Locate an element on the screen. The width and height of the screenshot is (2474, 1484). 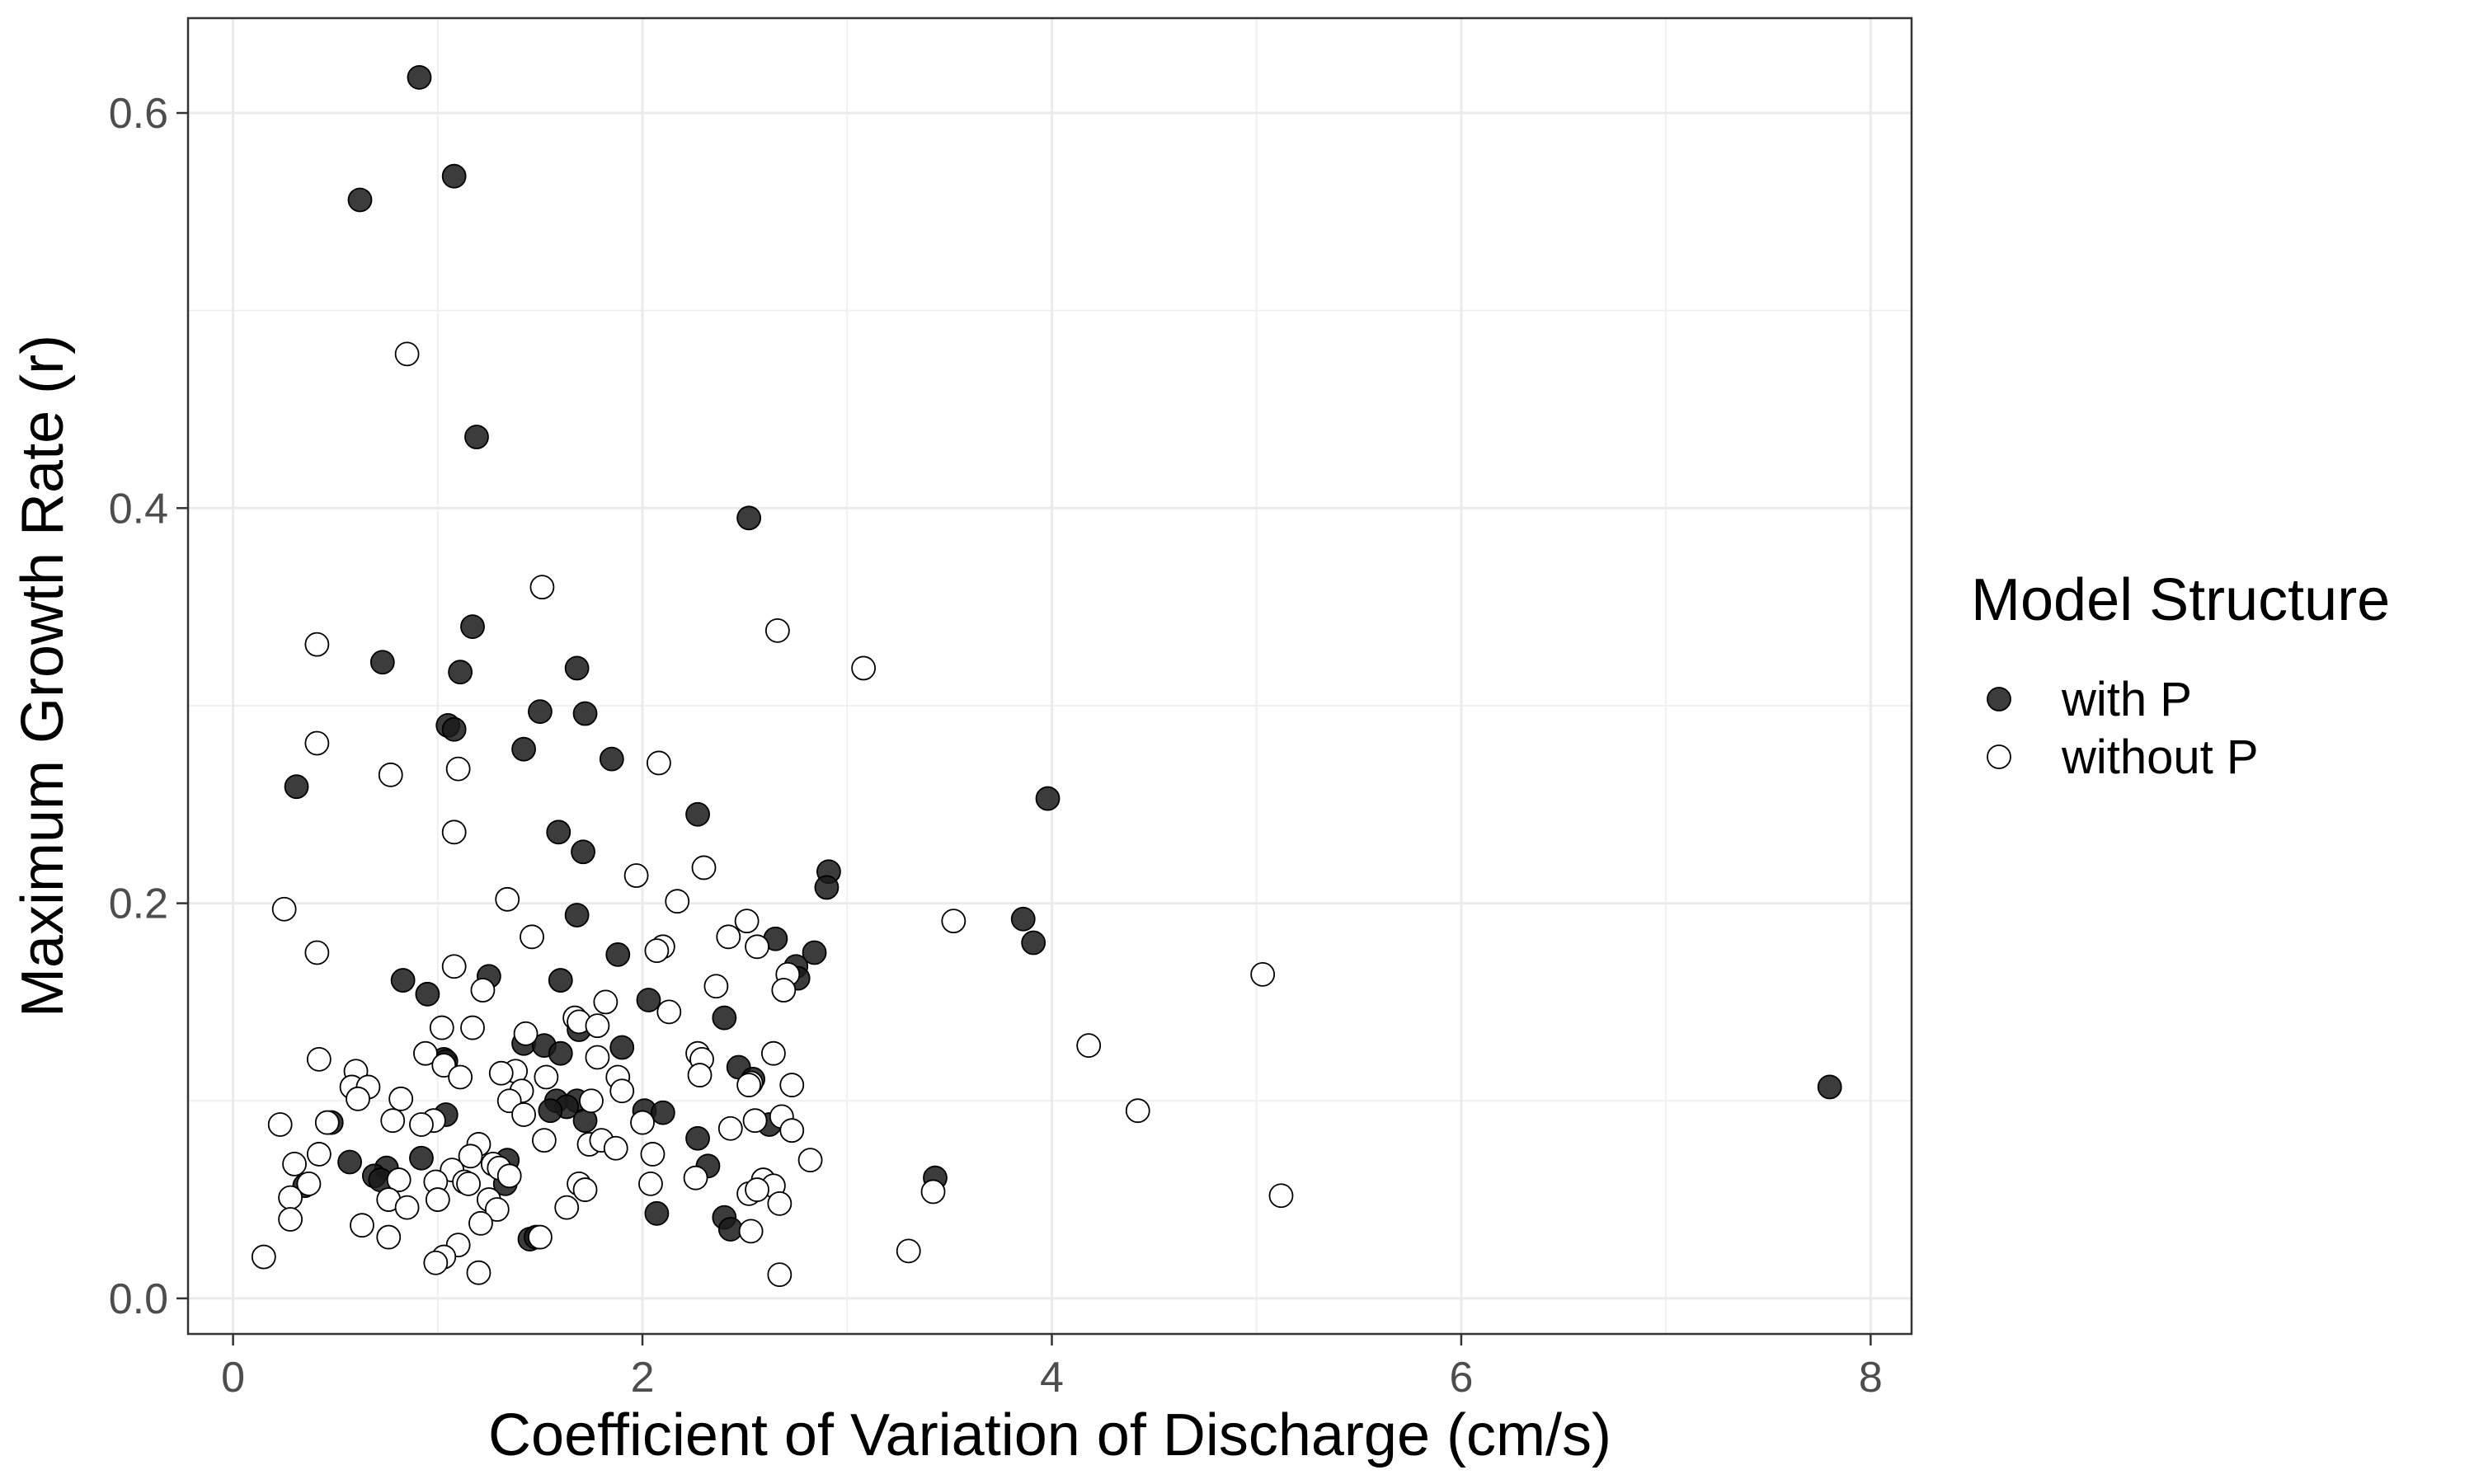
legend-label-with-p: with P is located at coordinates (2126, 699).